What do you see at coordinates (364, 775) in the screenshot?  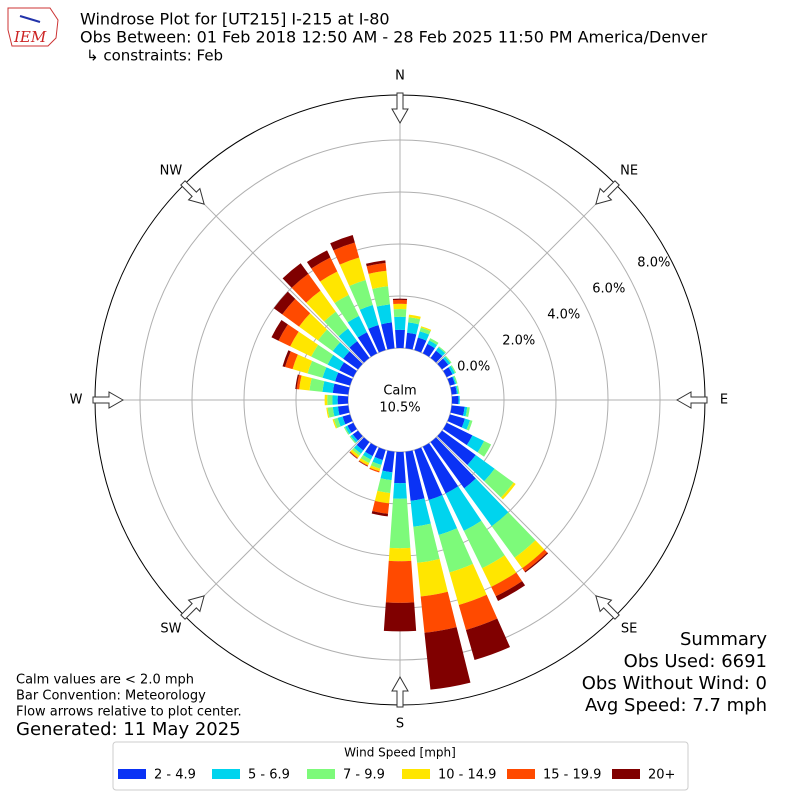 I see `legend-label: 7 - 9.9` at bounding box center [364, 775].